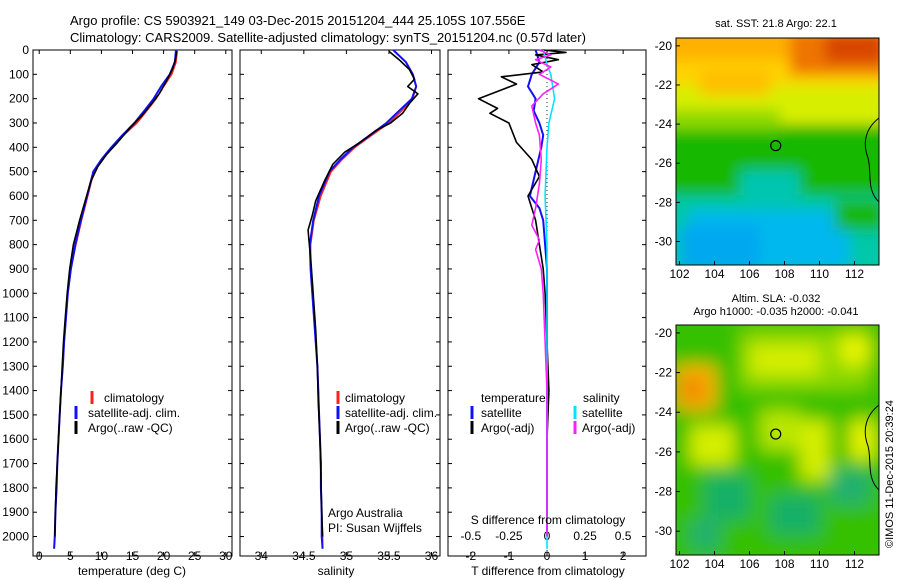  I want to click on series-line-argo-adj-salinity, so click(545, 293).